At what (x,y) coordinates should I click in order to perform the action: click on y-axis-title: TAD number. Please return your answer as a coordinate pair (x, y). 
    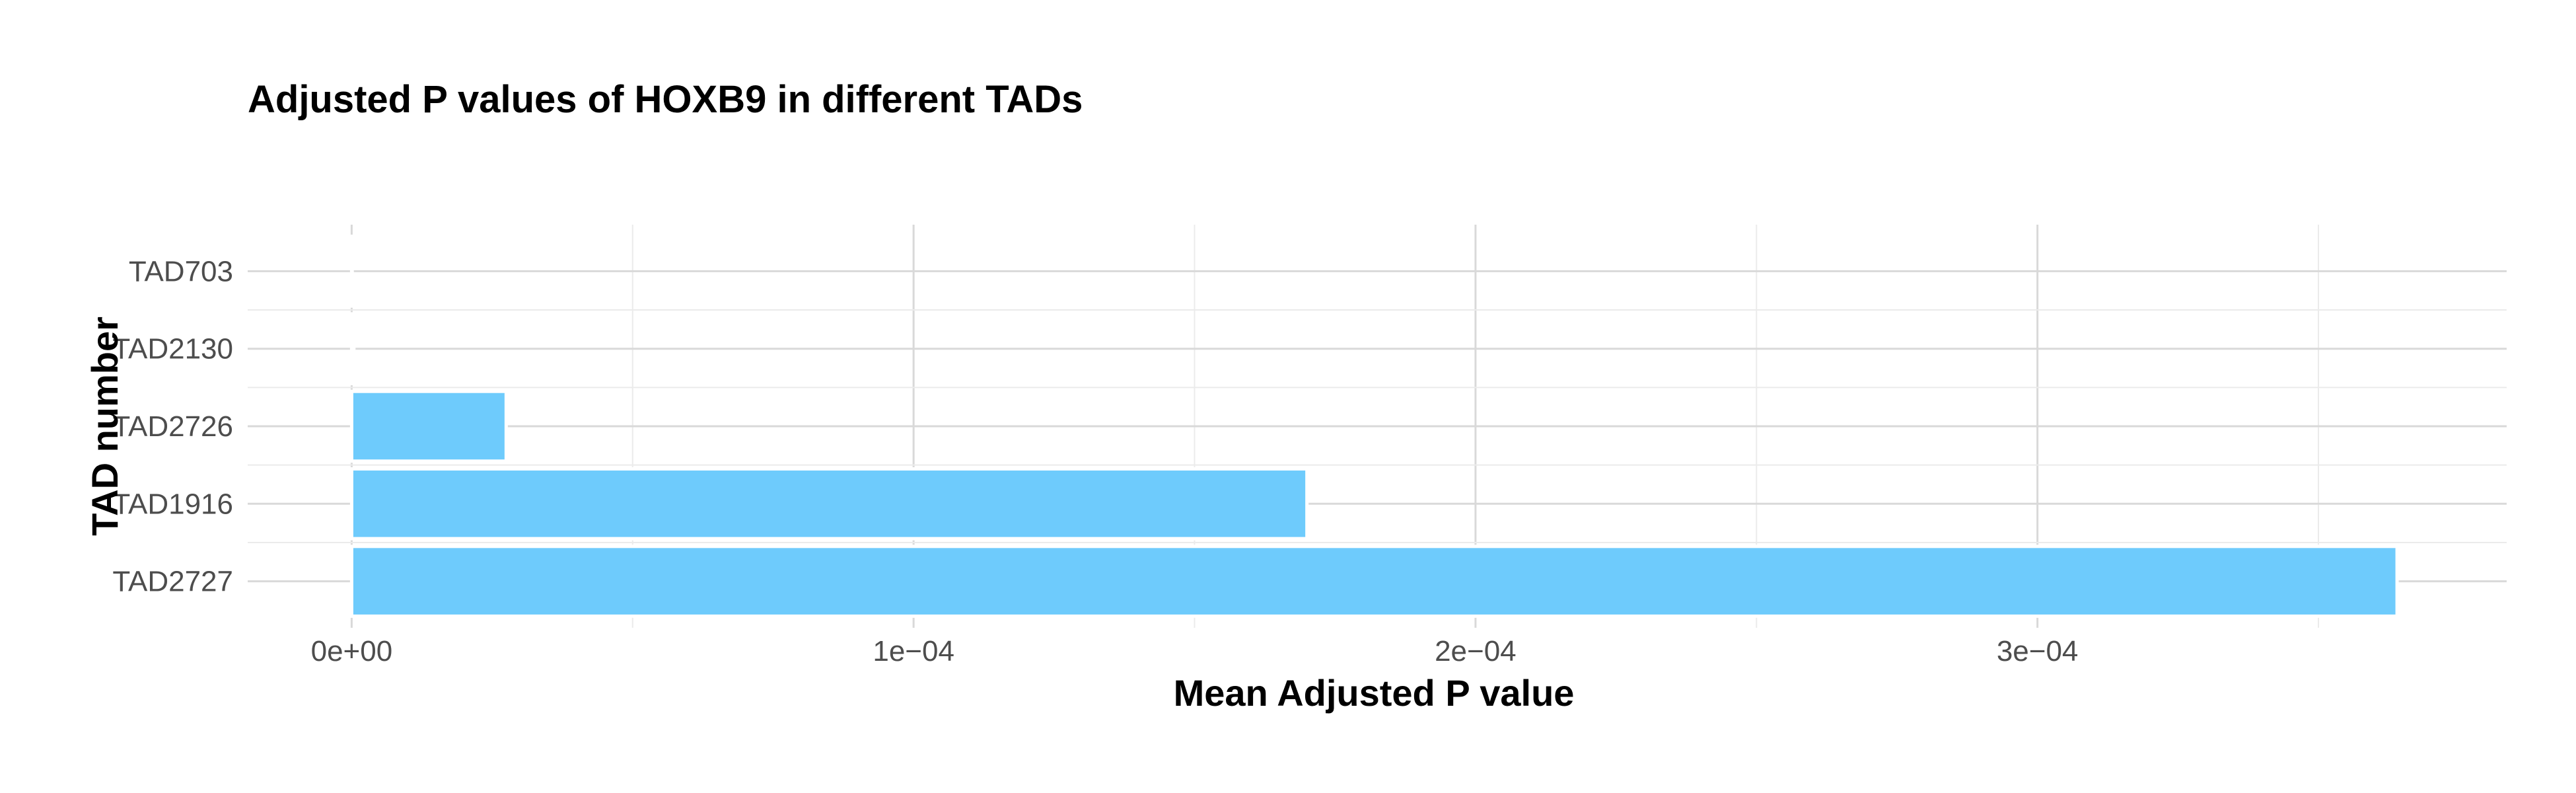
    Looking at the image, I should click on (105, 427).